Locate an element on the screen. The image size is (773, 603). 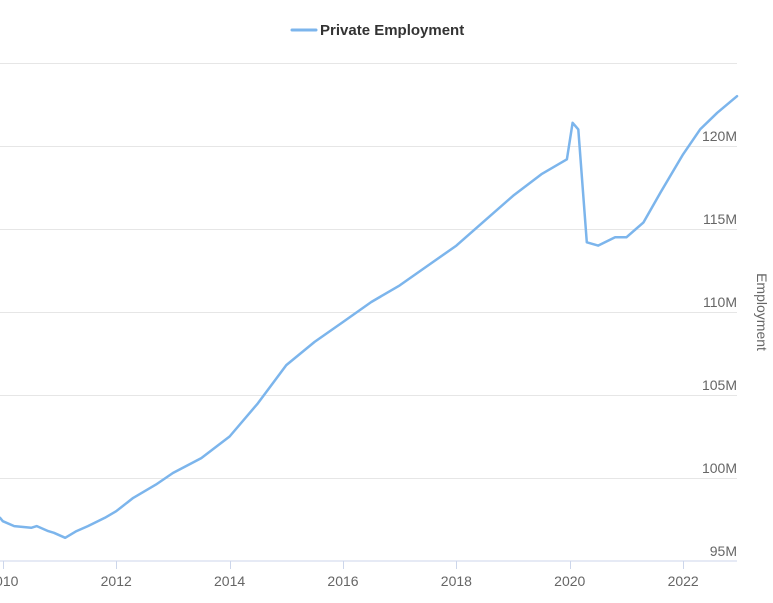
x-tick-label: 2018 is located at coordinates (456, 581).